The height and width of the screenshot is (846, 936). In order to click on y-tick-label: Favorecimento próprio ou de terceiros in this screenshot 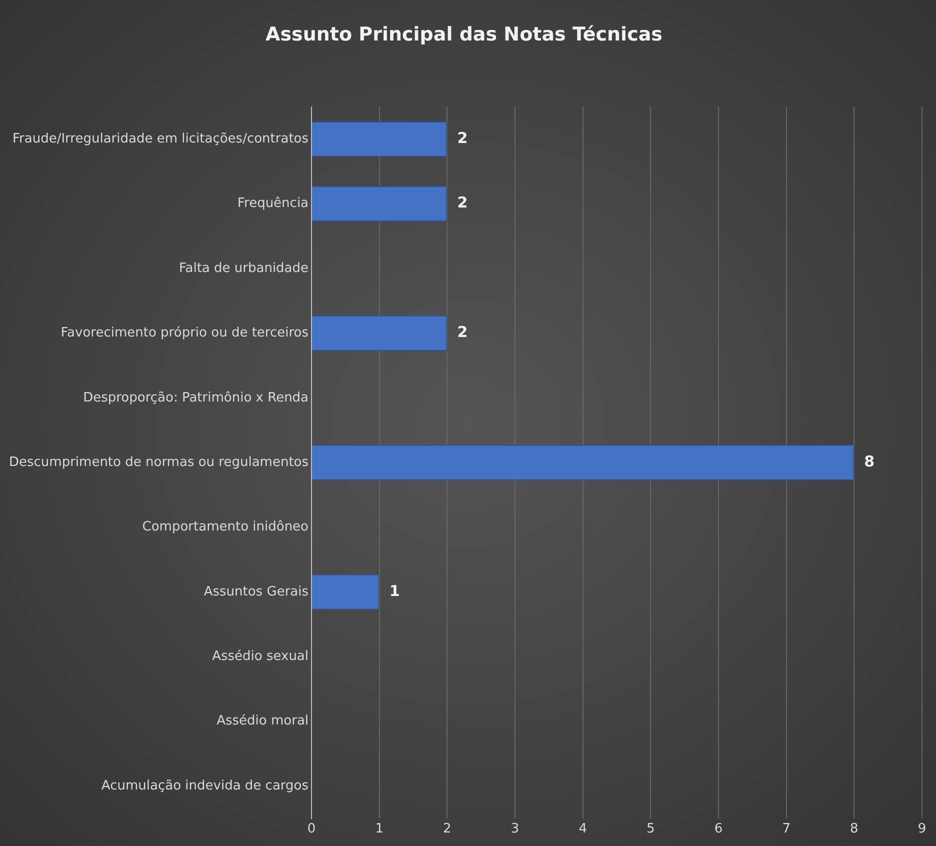, I will do `click(184, 333)`.